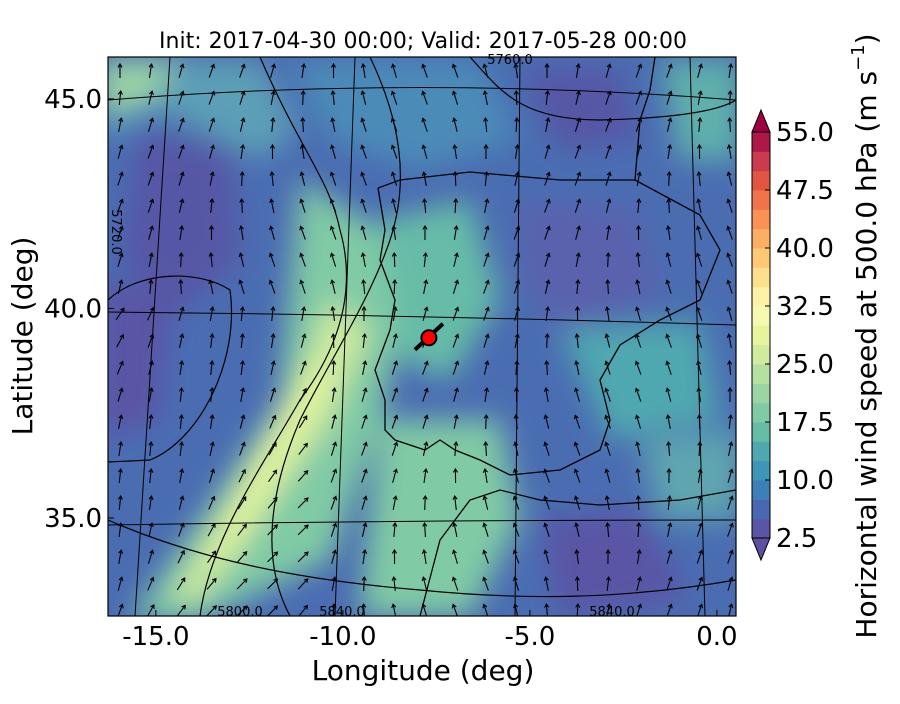  Describe the element at coordinates (73, 519) in the screenshot. I see `y-tick-label: 35.0` at that location.